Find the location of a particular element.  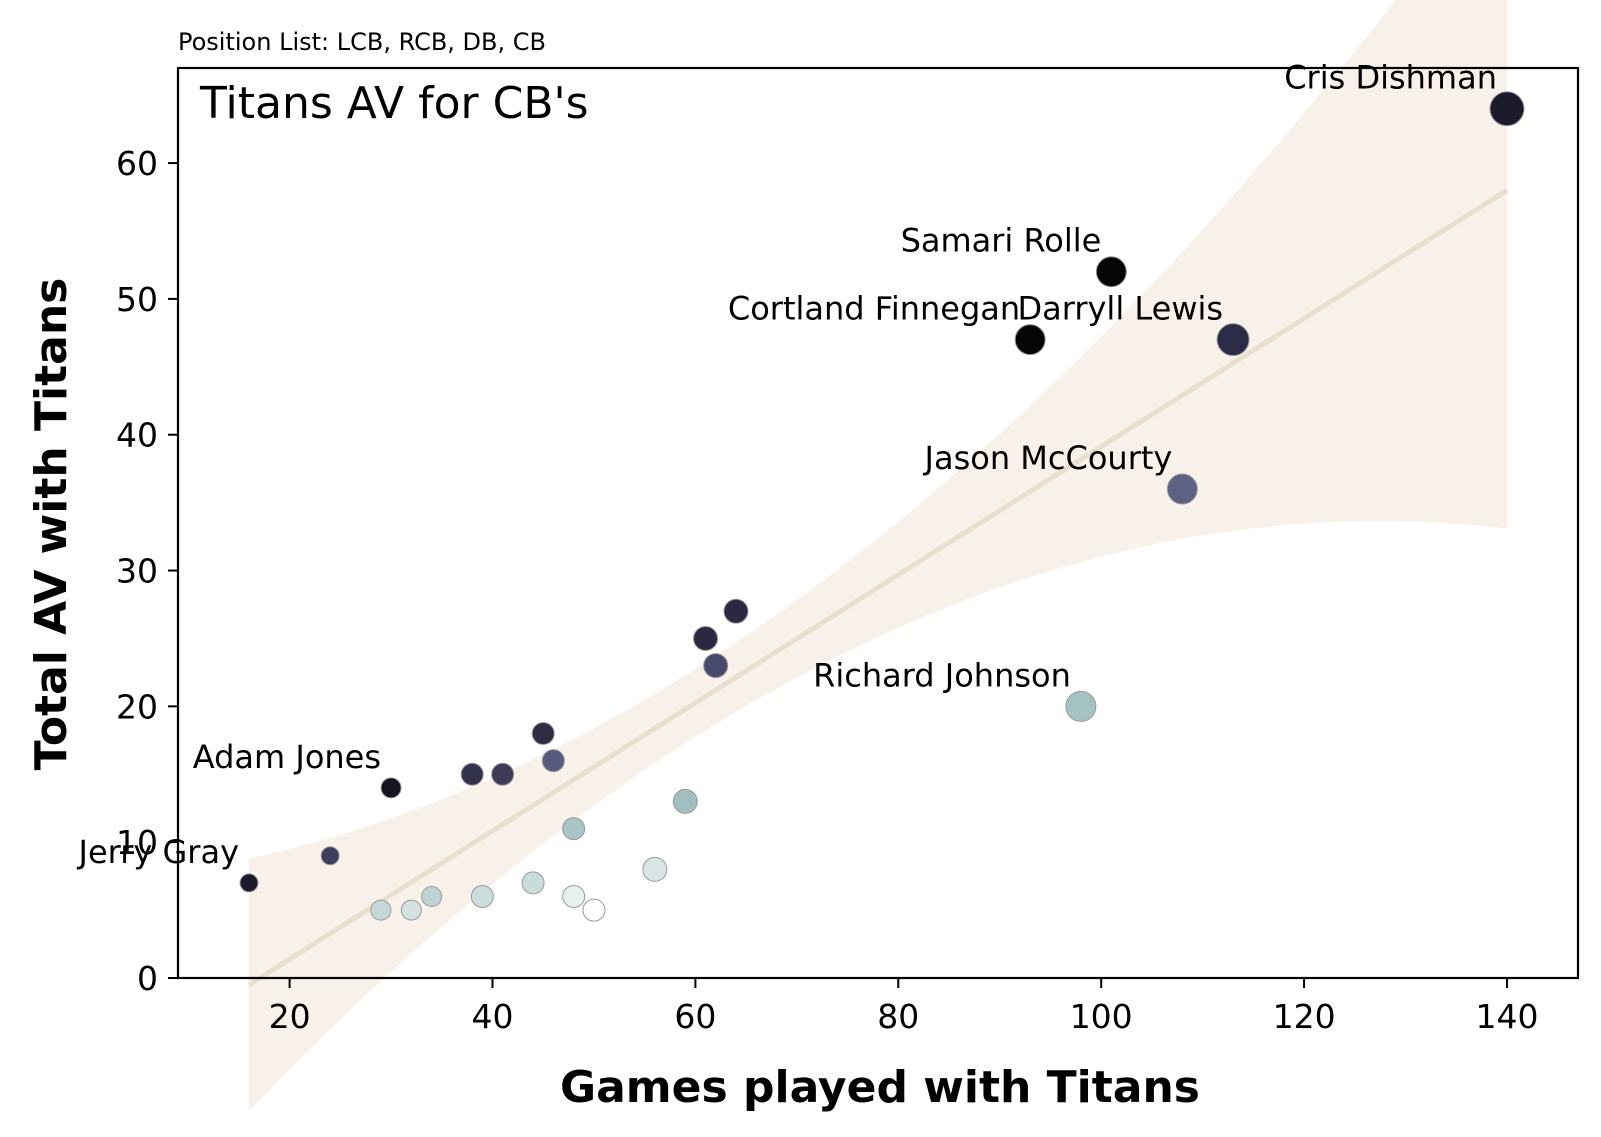

x-tick-label: 80 is located at coordinates (898, 1016).